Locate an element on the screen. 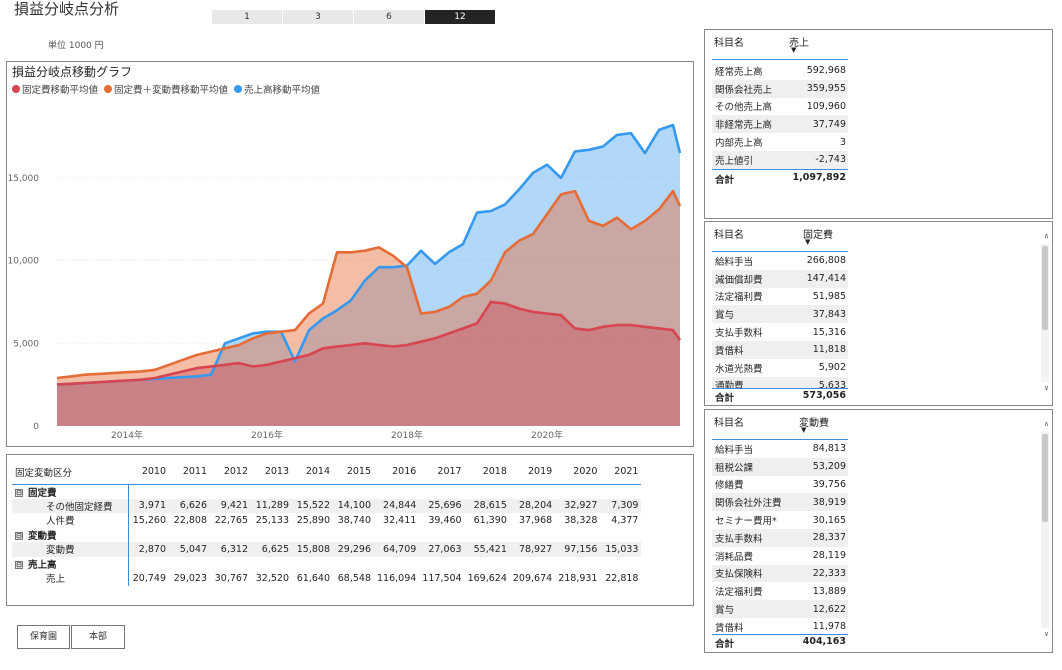 The width and height of the screenshot is (1062, 670). legend-item-sales: 売上高移動平均値 is located at coordinates (277, 89).